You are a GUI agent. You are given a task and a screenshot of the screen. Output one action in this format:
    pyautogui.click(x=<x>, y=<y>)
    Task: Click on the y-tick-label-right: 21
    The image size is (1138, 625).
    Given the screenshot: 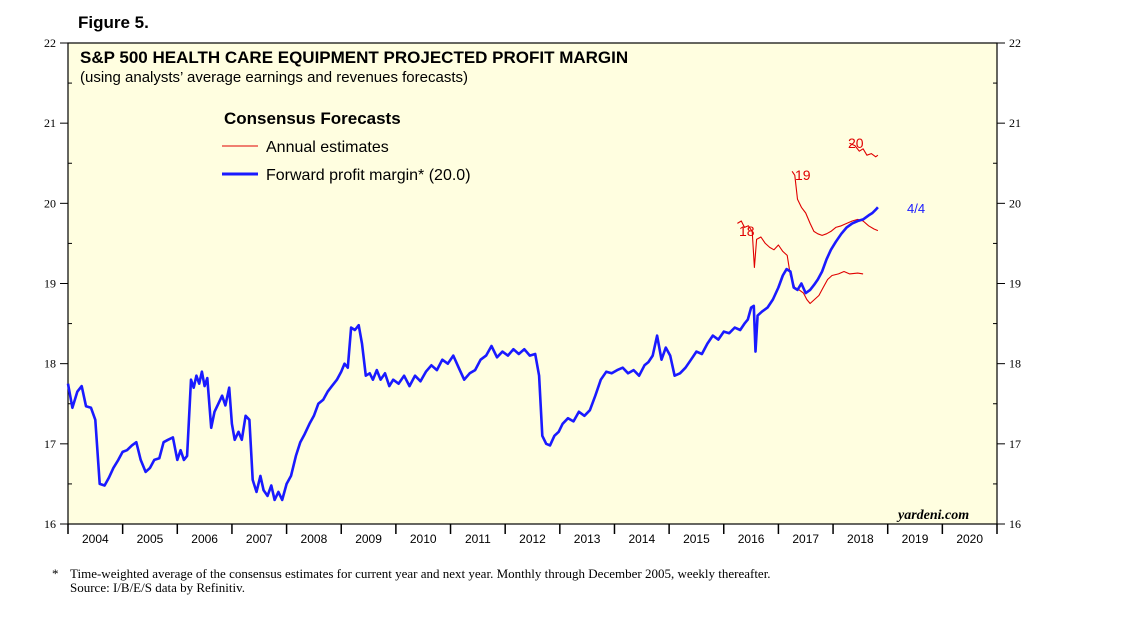 What is the action you would take?
    pyautogui.click(x=1015, y=123)
    